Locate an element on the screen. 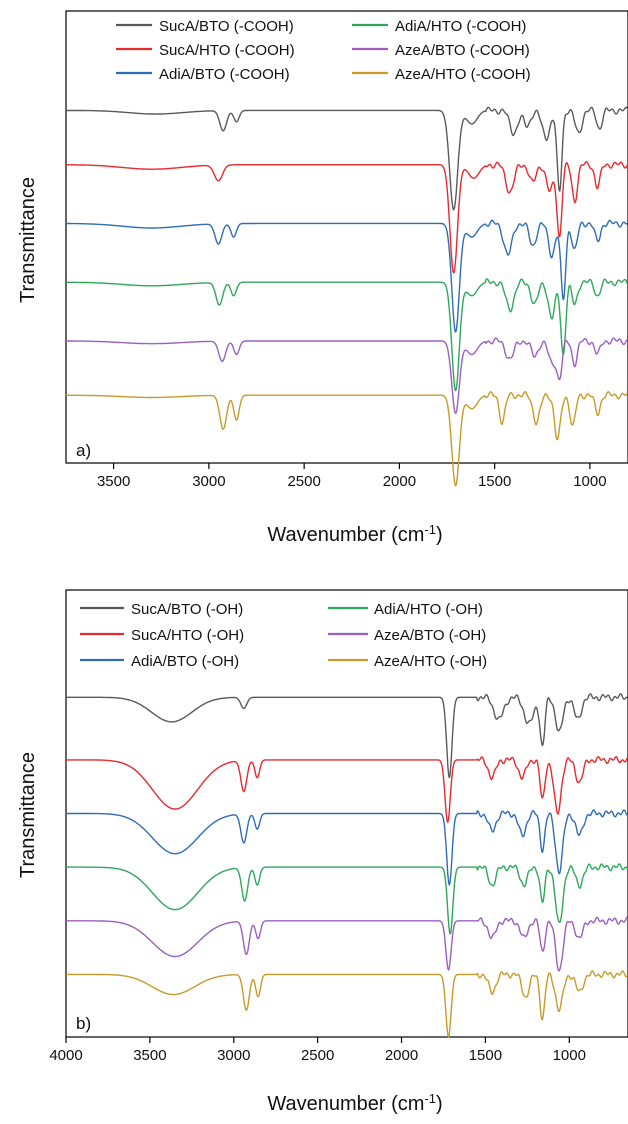  panel-b-label: b) is located at coordinates (83, 1023).